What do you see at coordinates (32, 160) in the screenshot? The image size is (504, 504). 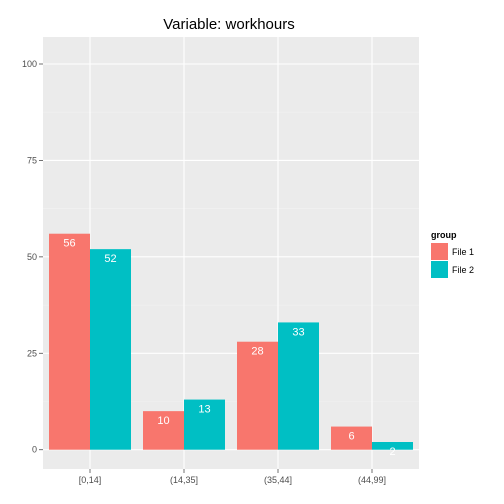 I see `y-tick-label: 75` at bounding box center [32, 160].